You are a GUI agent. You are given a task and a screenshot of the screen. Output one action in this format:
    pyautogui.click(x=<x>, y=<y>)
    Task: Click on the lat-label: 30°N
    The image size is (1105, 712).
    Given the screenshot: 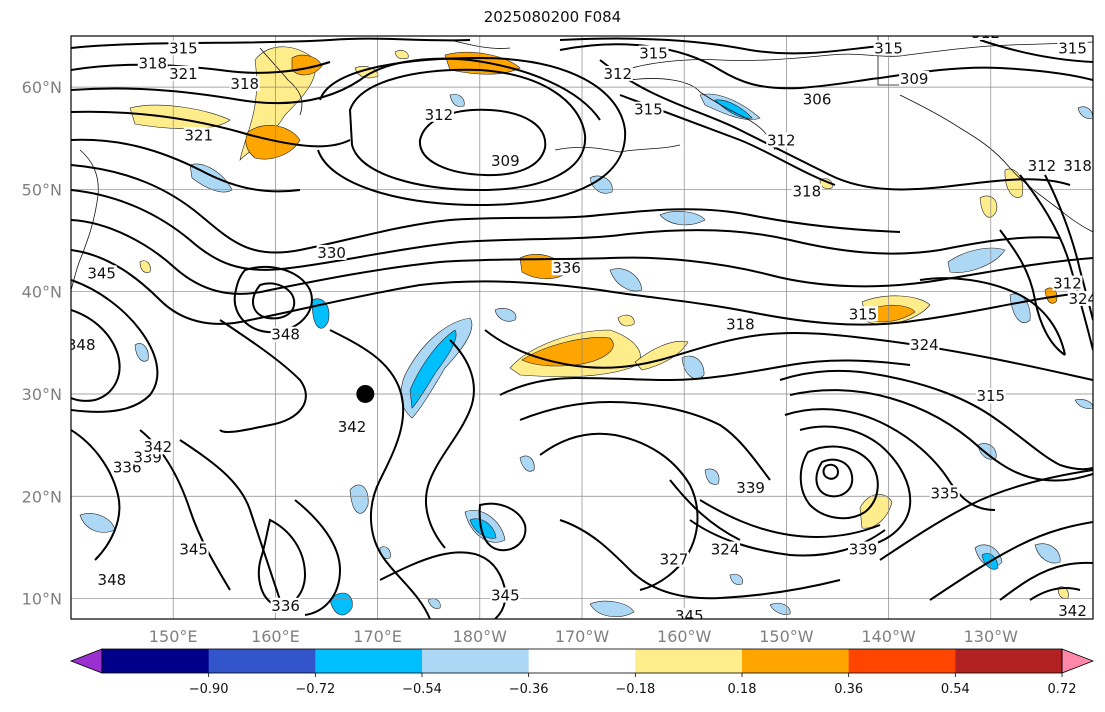 What is the action you would take?
    pyautogui.click(x=42, y=394)
    